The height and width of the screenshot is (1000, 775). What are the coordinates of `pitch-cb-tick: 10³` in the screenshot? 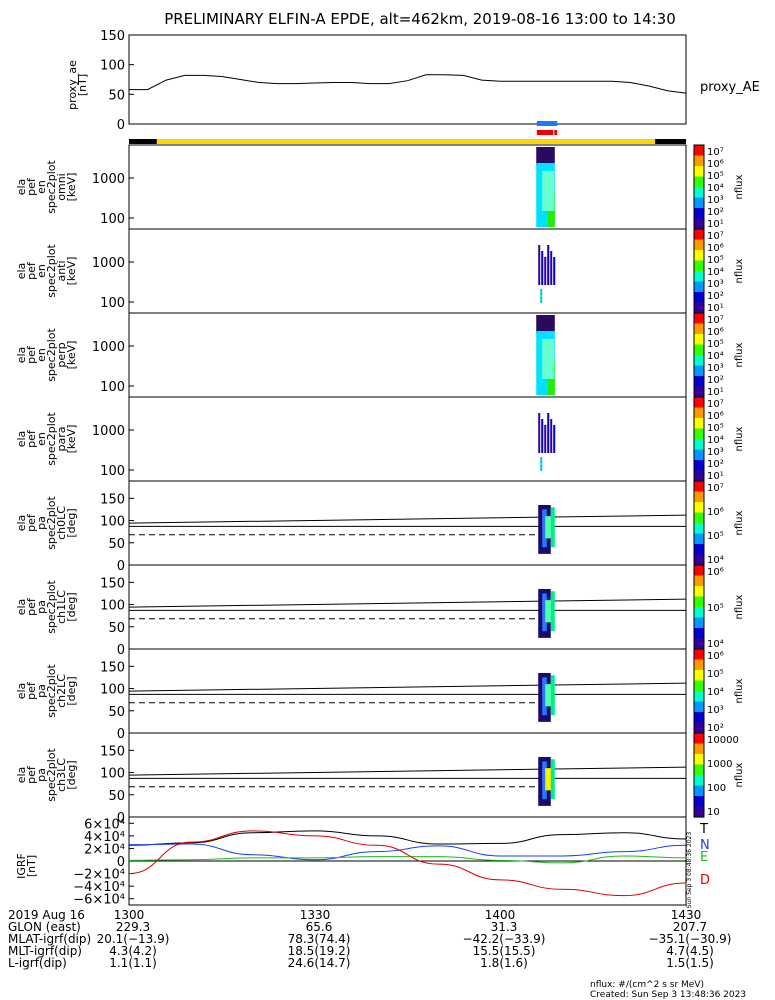 It's located at (715, 710).